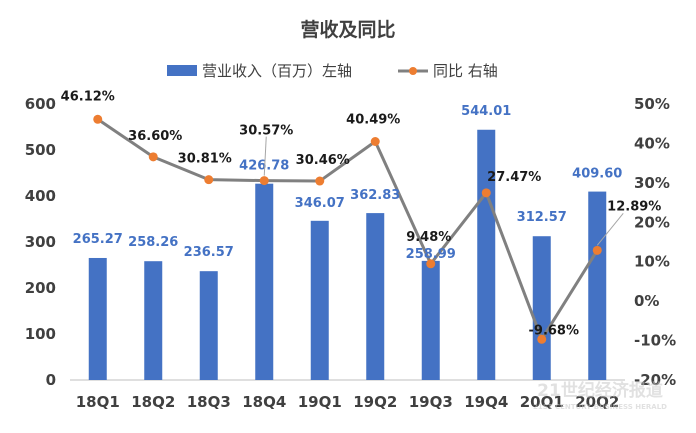 The height and width of the screenshot is (433, 696). Describe the element at coordinates (597, 402) in the screenshot. I see `category-label: 20Q2` at that location.